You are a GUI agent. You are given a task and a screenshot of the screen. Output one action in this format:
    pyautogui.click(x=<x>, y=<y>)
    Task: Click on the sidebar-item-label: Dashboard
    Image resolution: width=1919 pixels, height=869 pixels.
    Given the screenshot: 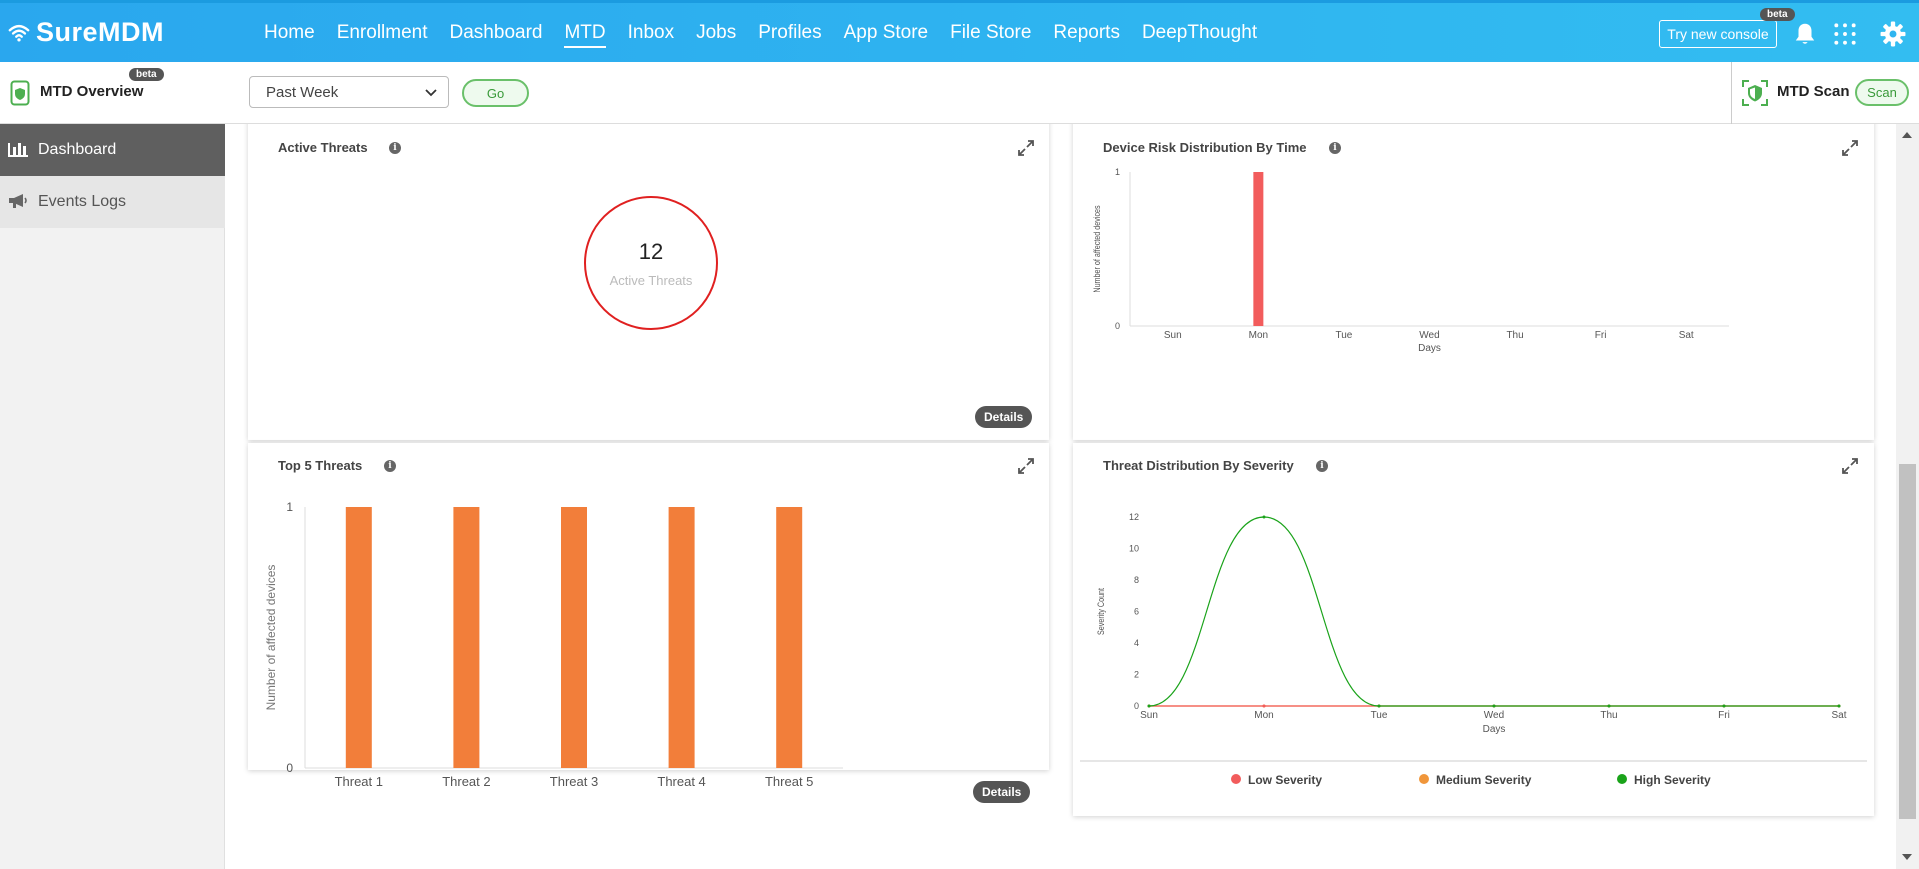 What is the action you would take?
    pyautogui.click(x=77, y=149)
    